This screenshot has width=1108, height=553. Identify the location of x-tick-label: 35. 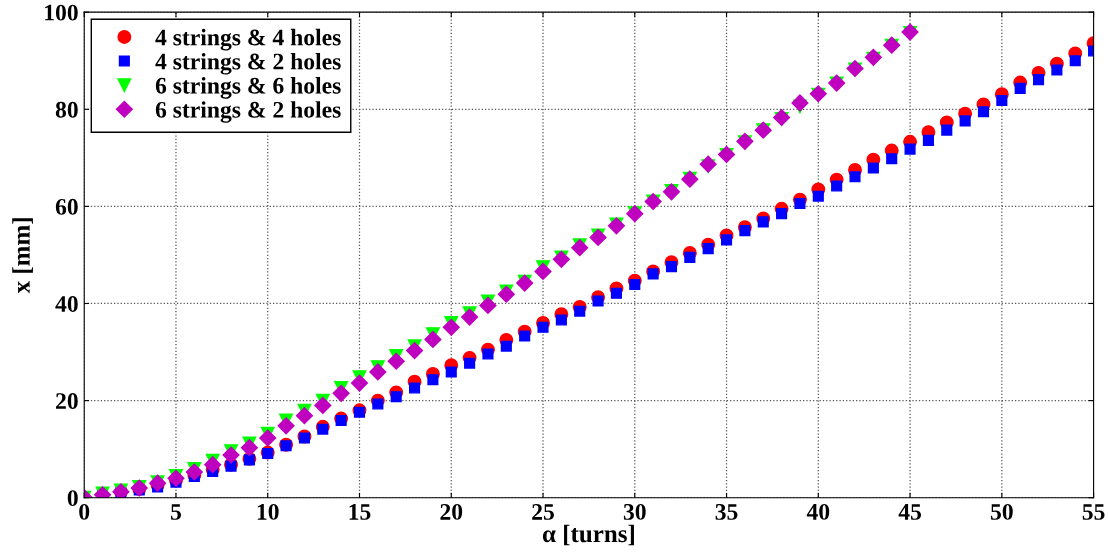
(726, 512).